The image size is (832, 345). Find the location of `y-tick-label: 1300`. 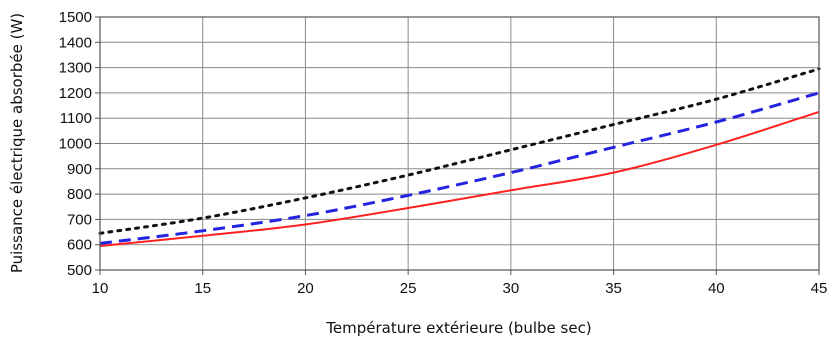

y-tick-label: 1300 is located at coordinates (75, 68).